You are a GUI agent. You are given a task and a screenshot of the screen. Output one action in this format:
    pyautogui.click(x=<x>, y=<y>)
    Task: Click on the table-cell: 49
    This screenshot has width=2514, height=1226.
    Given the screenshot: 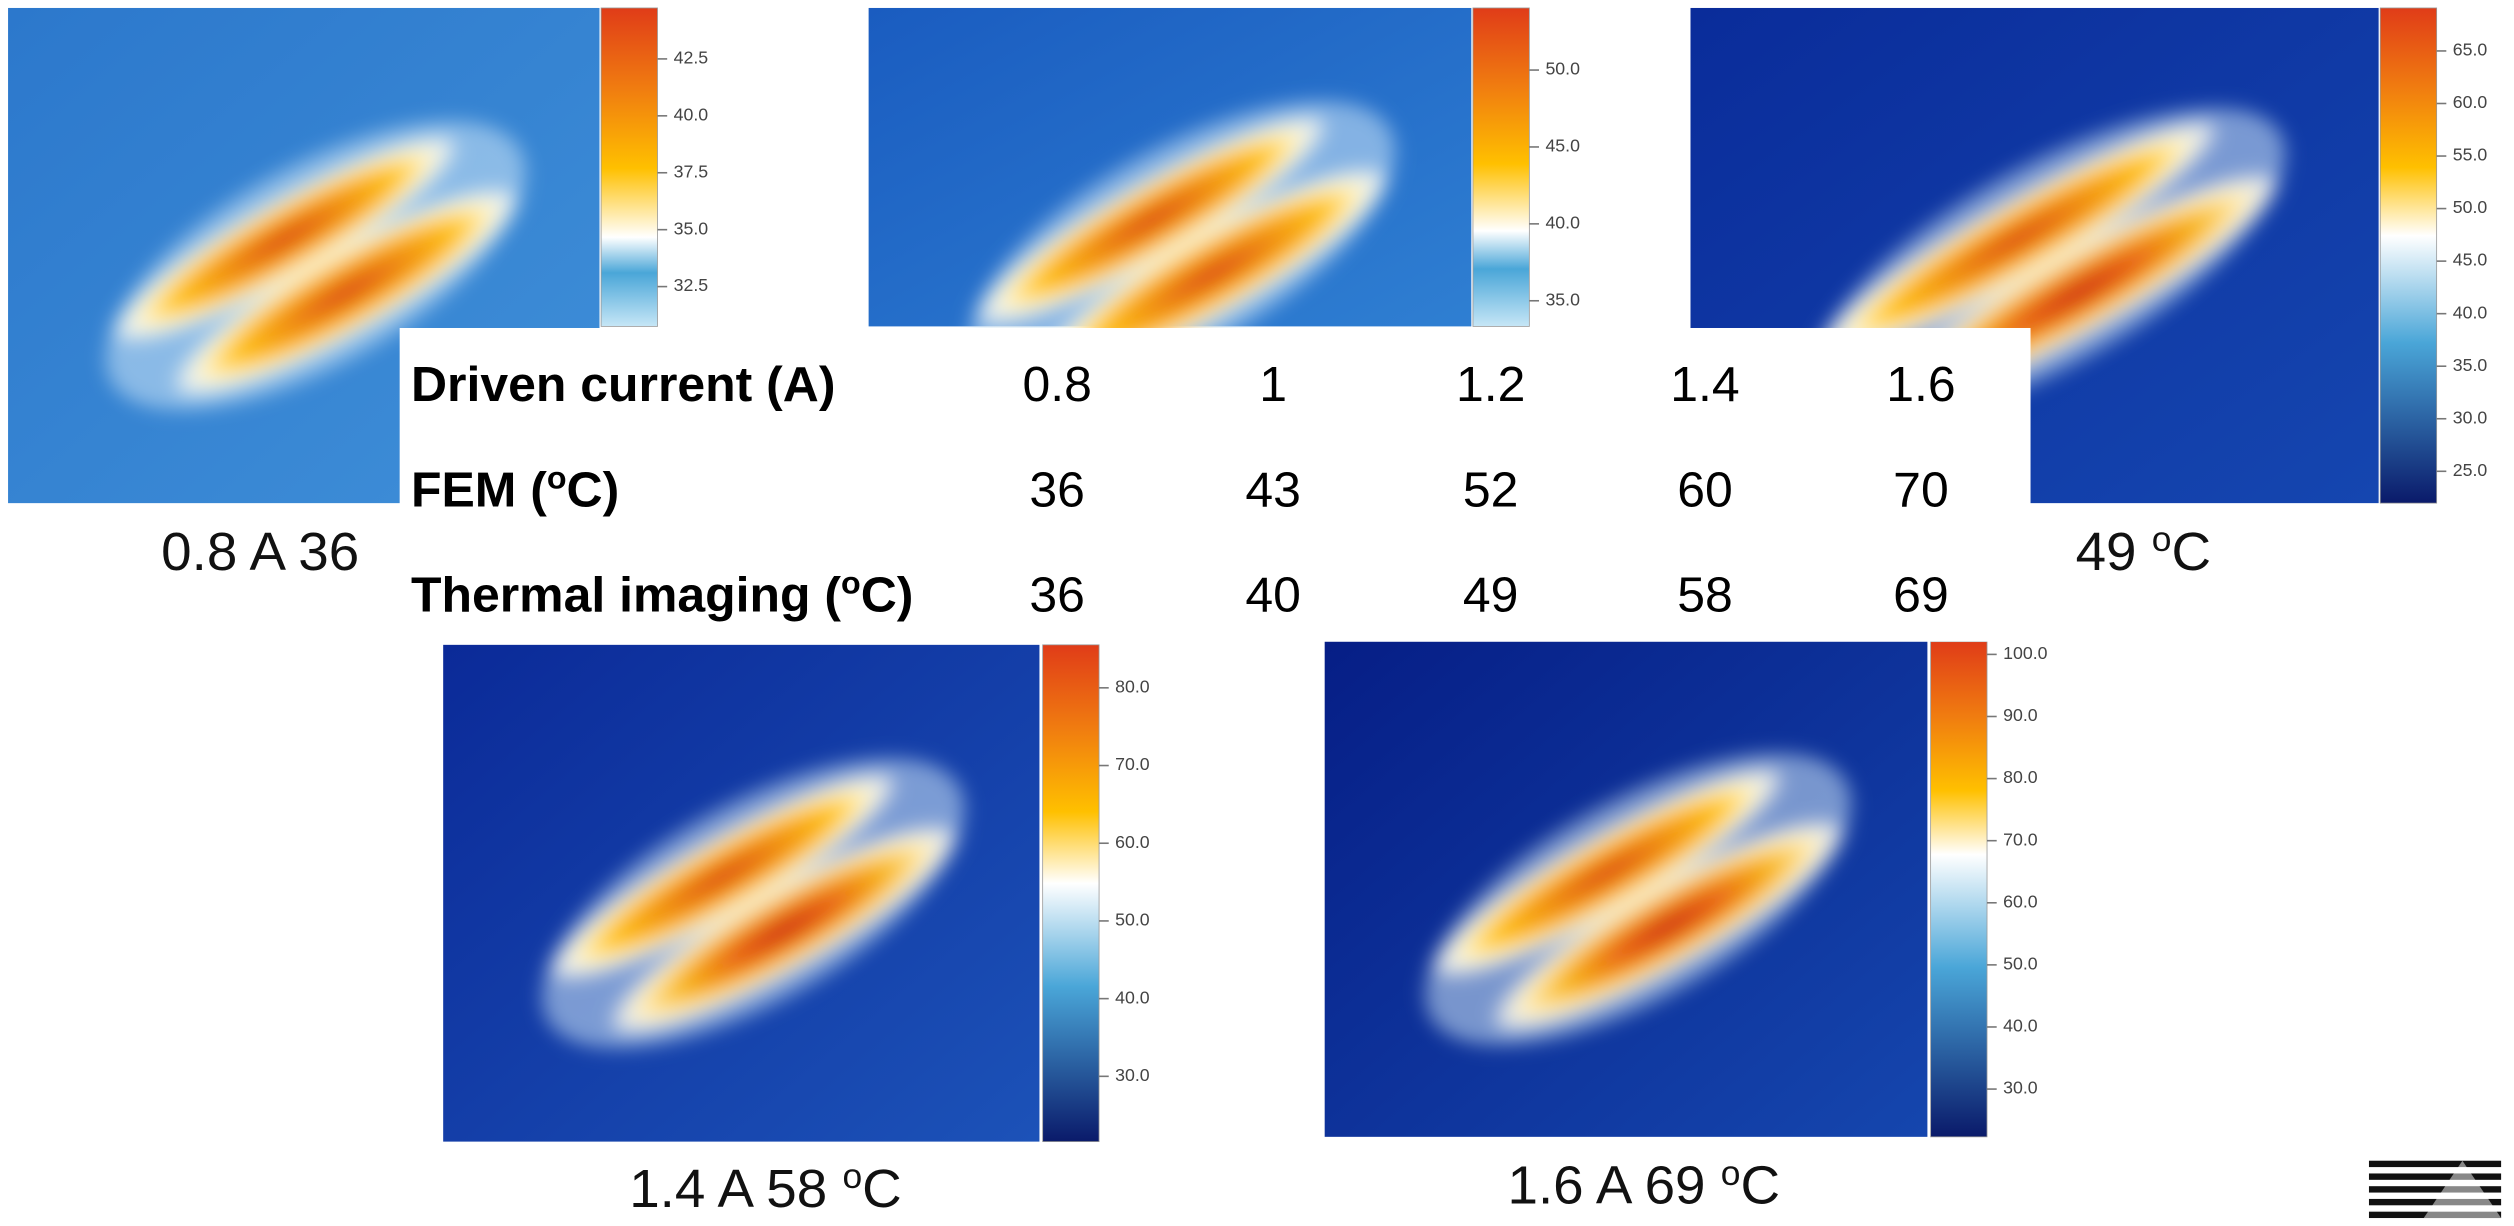 What is the action you would take?
    pyautogui.click(x=1491, y=595)
    